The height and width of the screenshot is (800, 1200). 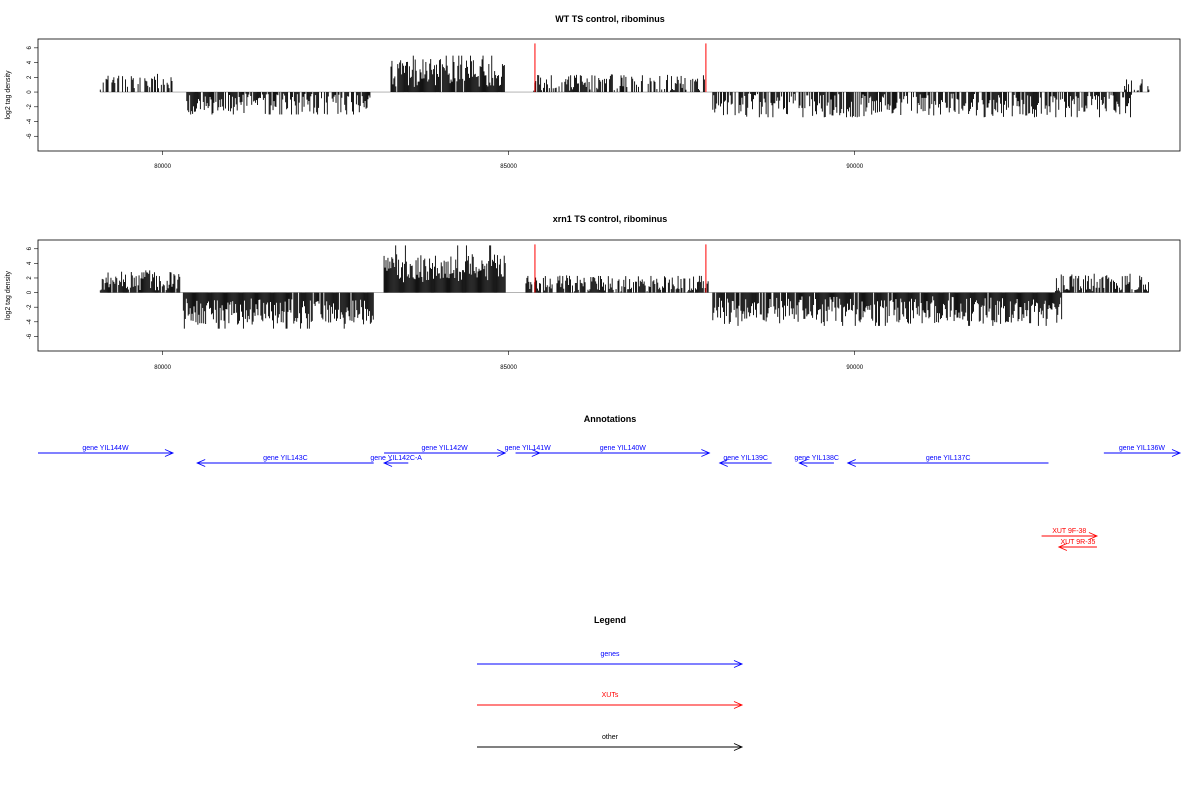 I want to click on feature-label: gene YIL140W, so click(x=623, y=448).